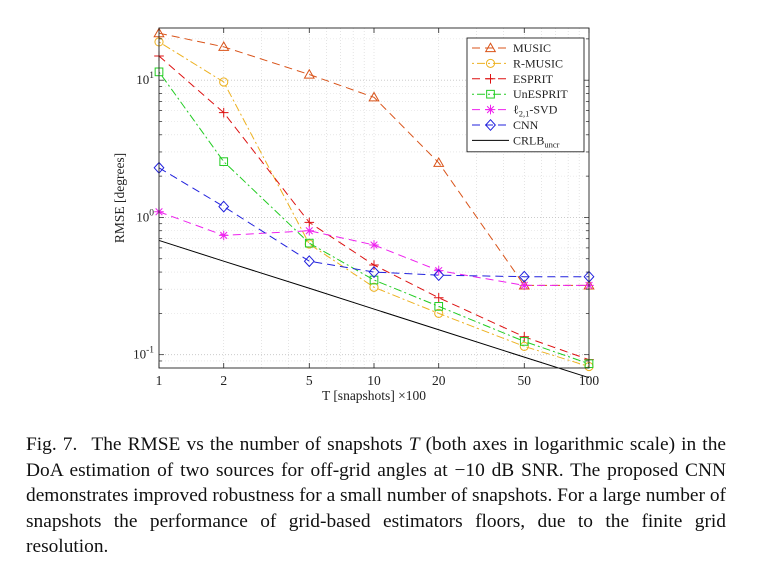 The width and height of the screenshot is (764, 579). I want to click on x-tick-label: 1, so click(159, 380).